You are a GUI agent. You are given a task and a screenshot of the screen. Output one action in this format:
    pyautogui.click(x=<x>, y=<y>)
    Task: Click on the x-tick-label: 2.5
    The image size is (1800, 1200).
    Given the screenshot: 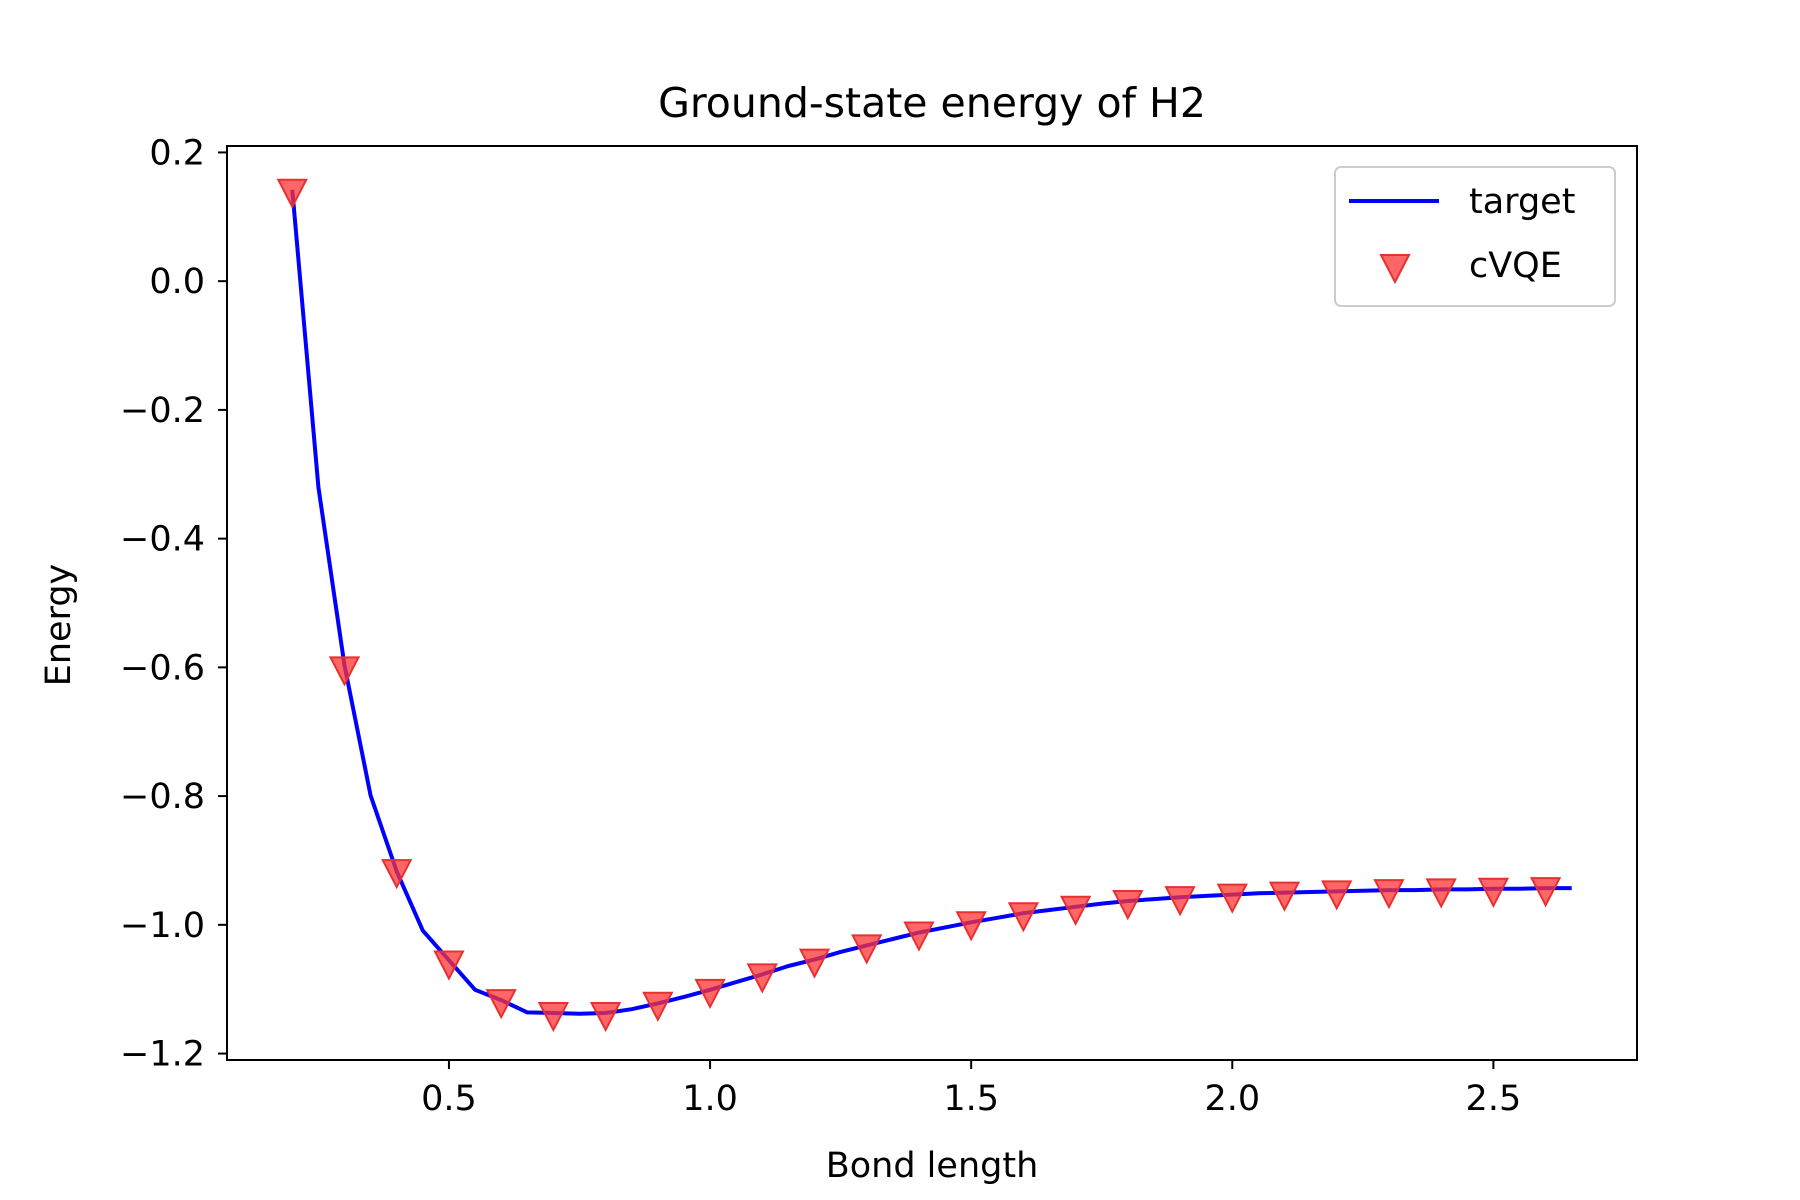 What is the action you would take?
    pyautogui.click(x=1494, y=1099)
    